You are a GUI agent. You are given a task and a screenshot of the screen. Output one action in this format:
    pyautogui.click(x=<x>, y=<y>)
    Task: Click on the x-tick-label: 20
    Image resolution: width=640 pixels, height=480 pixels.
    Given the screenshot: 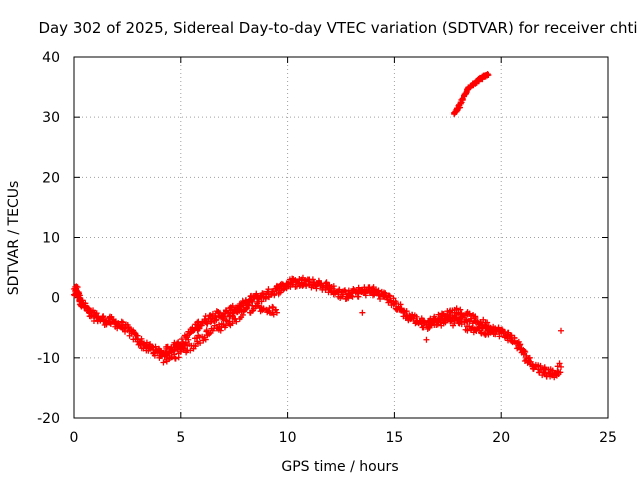 What is the action you would take?
    pyautogui.click(x=501, y=438)
    